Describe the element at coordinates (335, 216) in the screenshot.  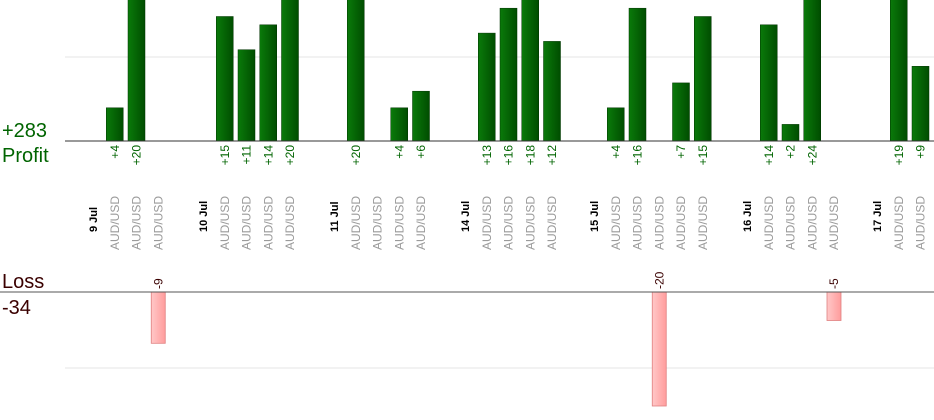
I see `date-label: 11 Jul` at that location.